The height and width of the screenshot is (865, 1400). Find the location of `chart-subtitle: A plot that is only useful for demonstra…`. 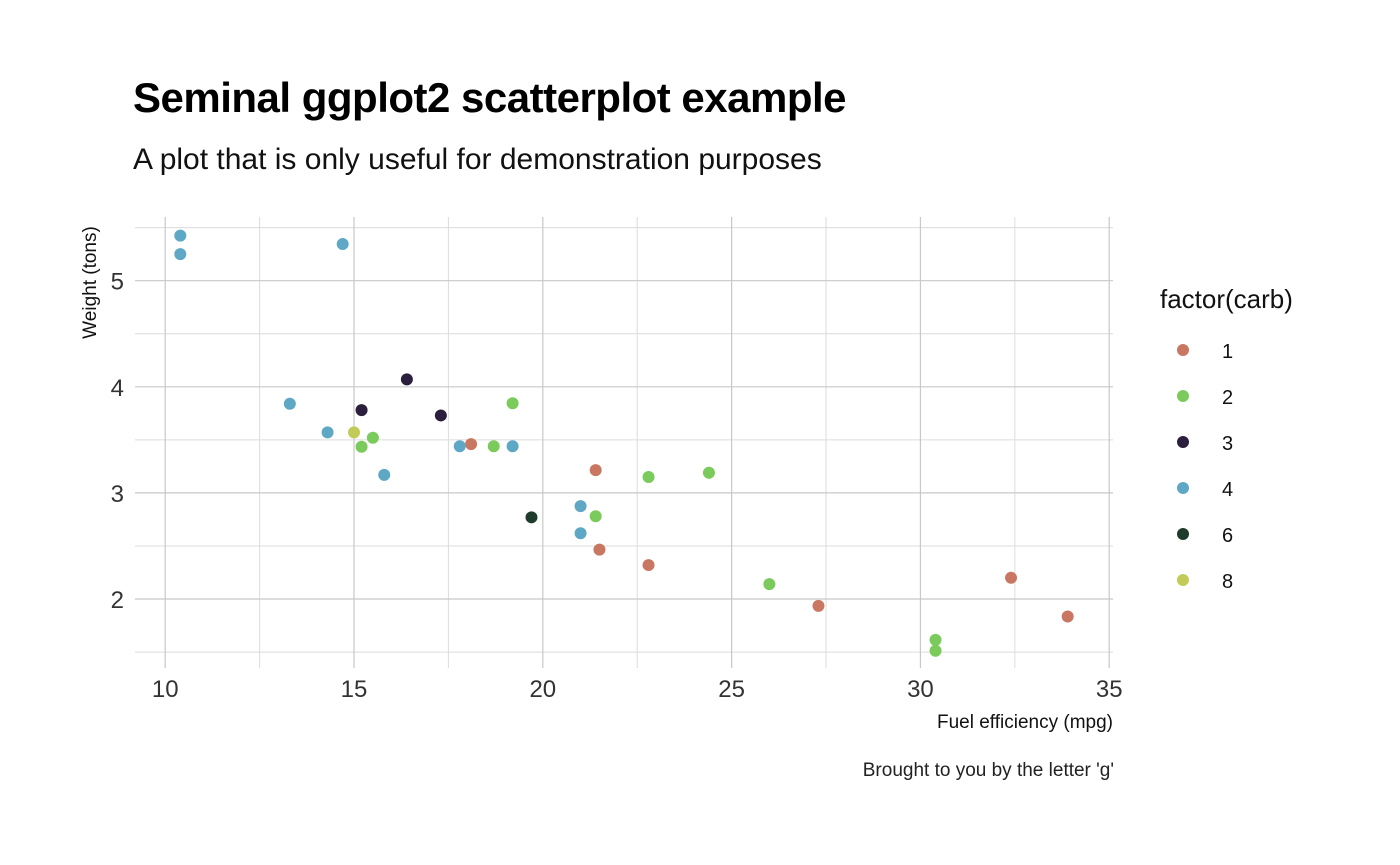

chart-subtitle: A plot that is only useful for demonstra… is located at coordinates (477, 159).